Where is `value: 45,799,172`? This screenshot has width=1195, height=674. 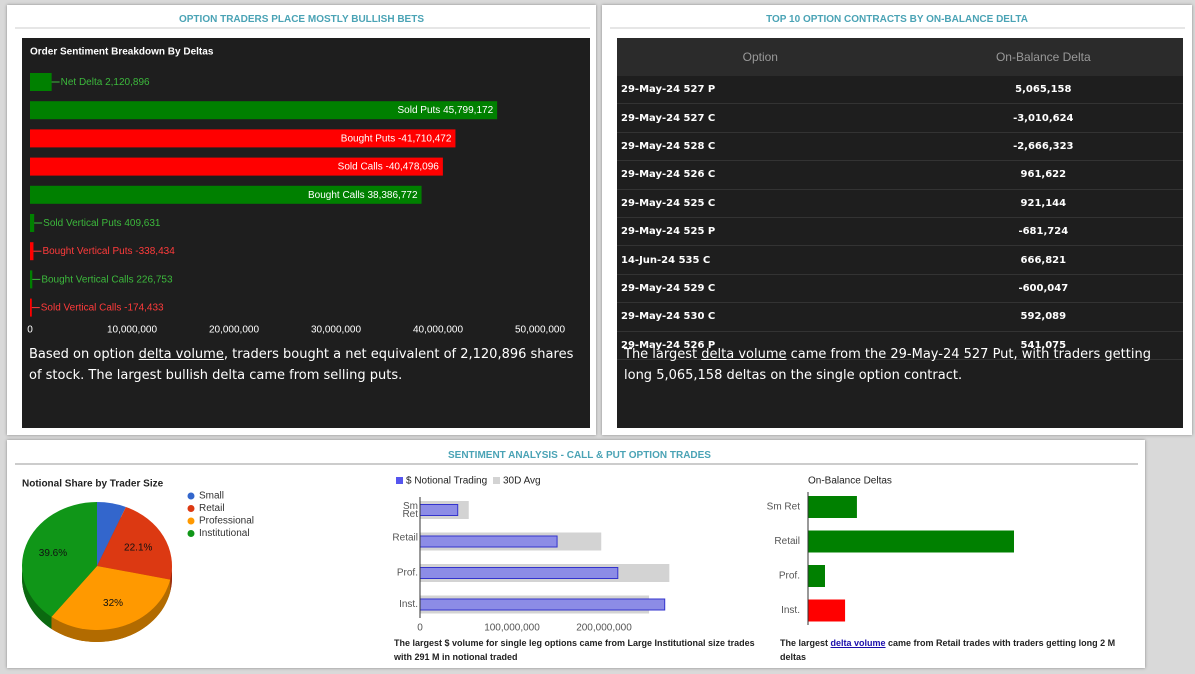
value: 45,799,172 is located at coordinates (468, 110).